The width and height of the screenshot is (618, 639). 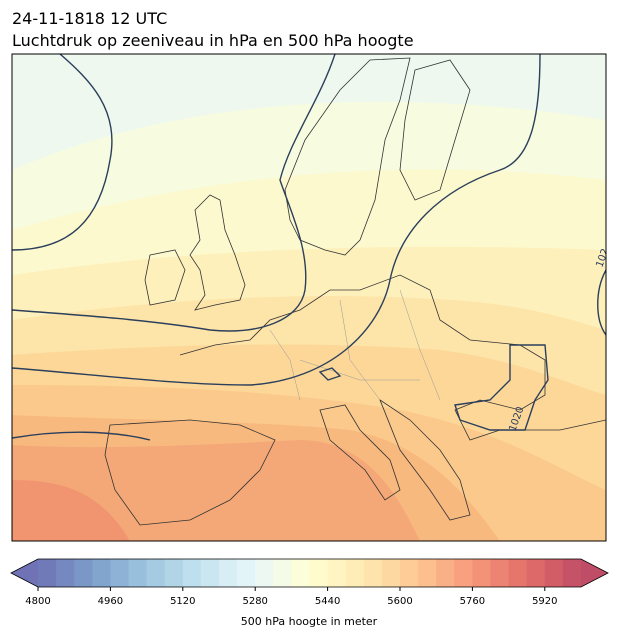 I want to click on colorbar-tick-label: 5440, so click(x=327, y=601).